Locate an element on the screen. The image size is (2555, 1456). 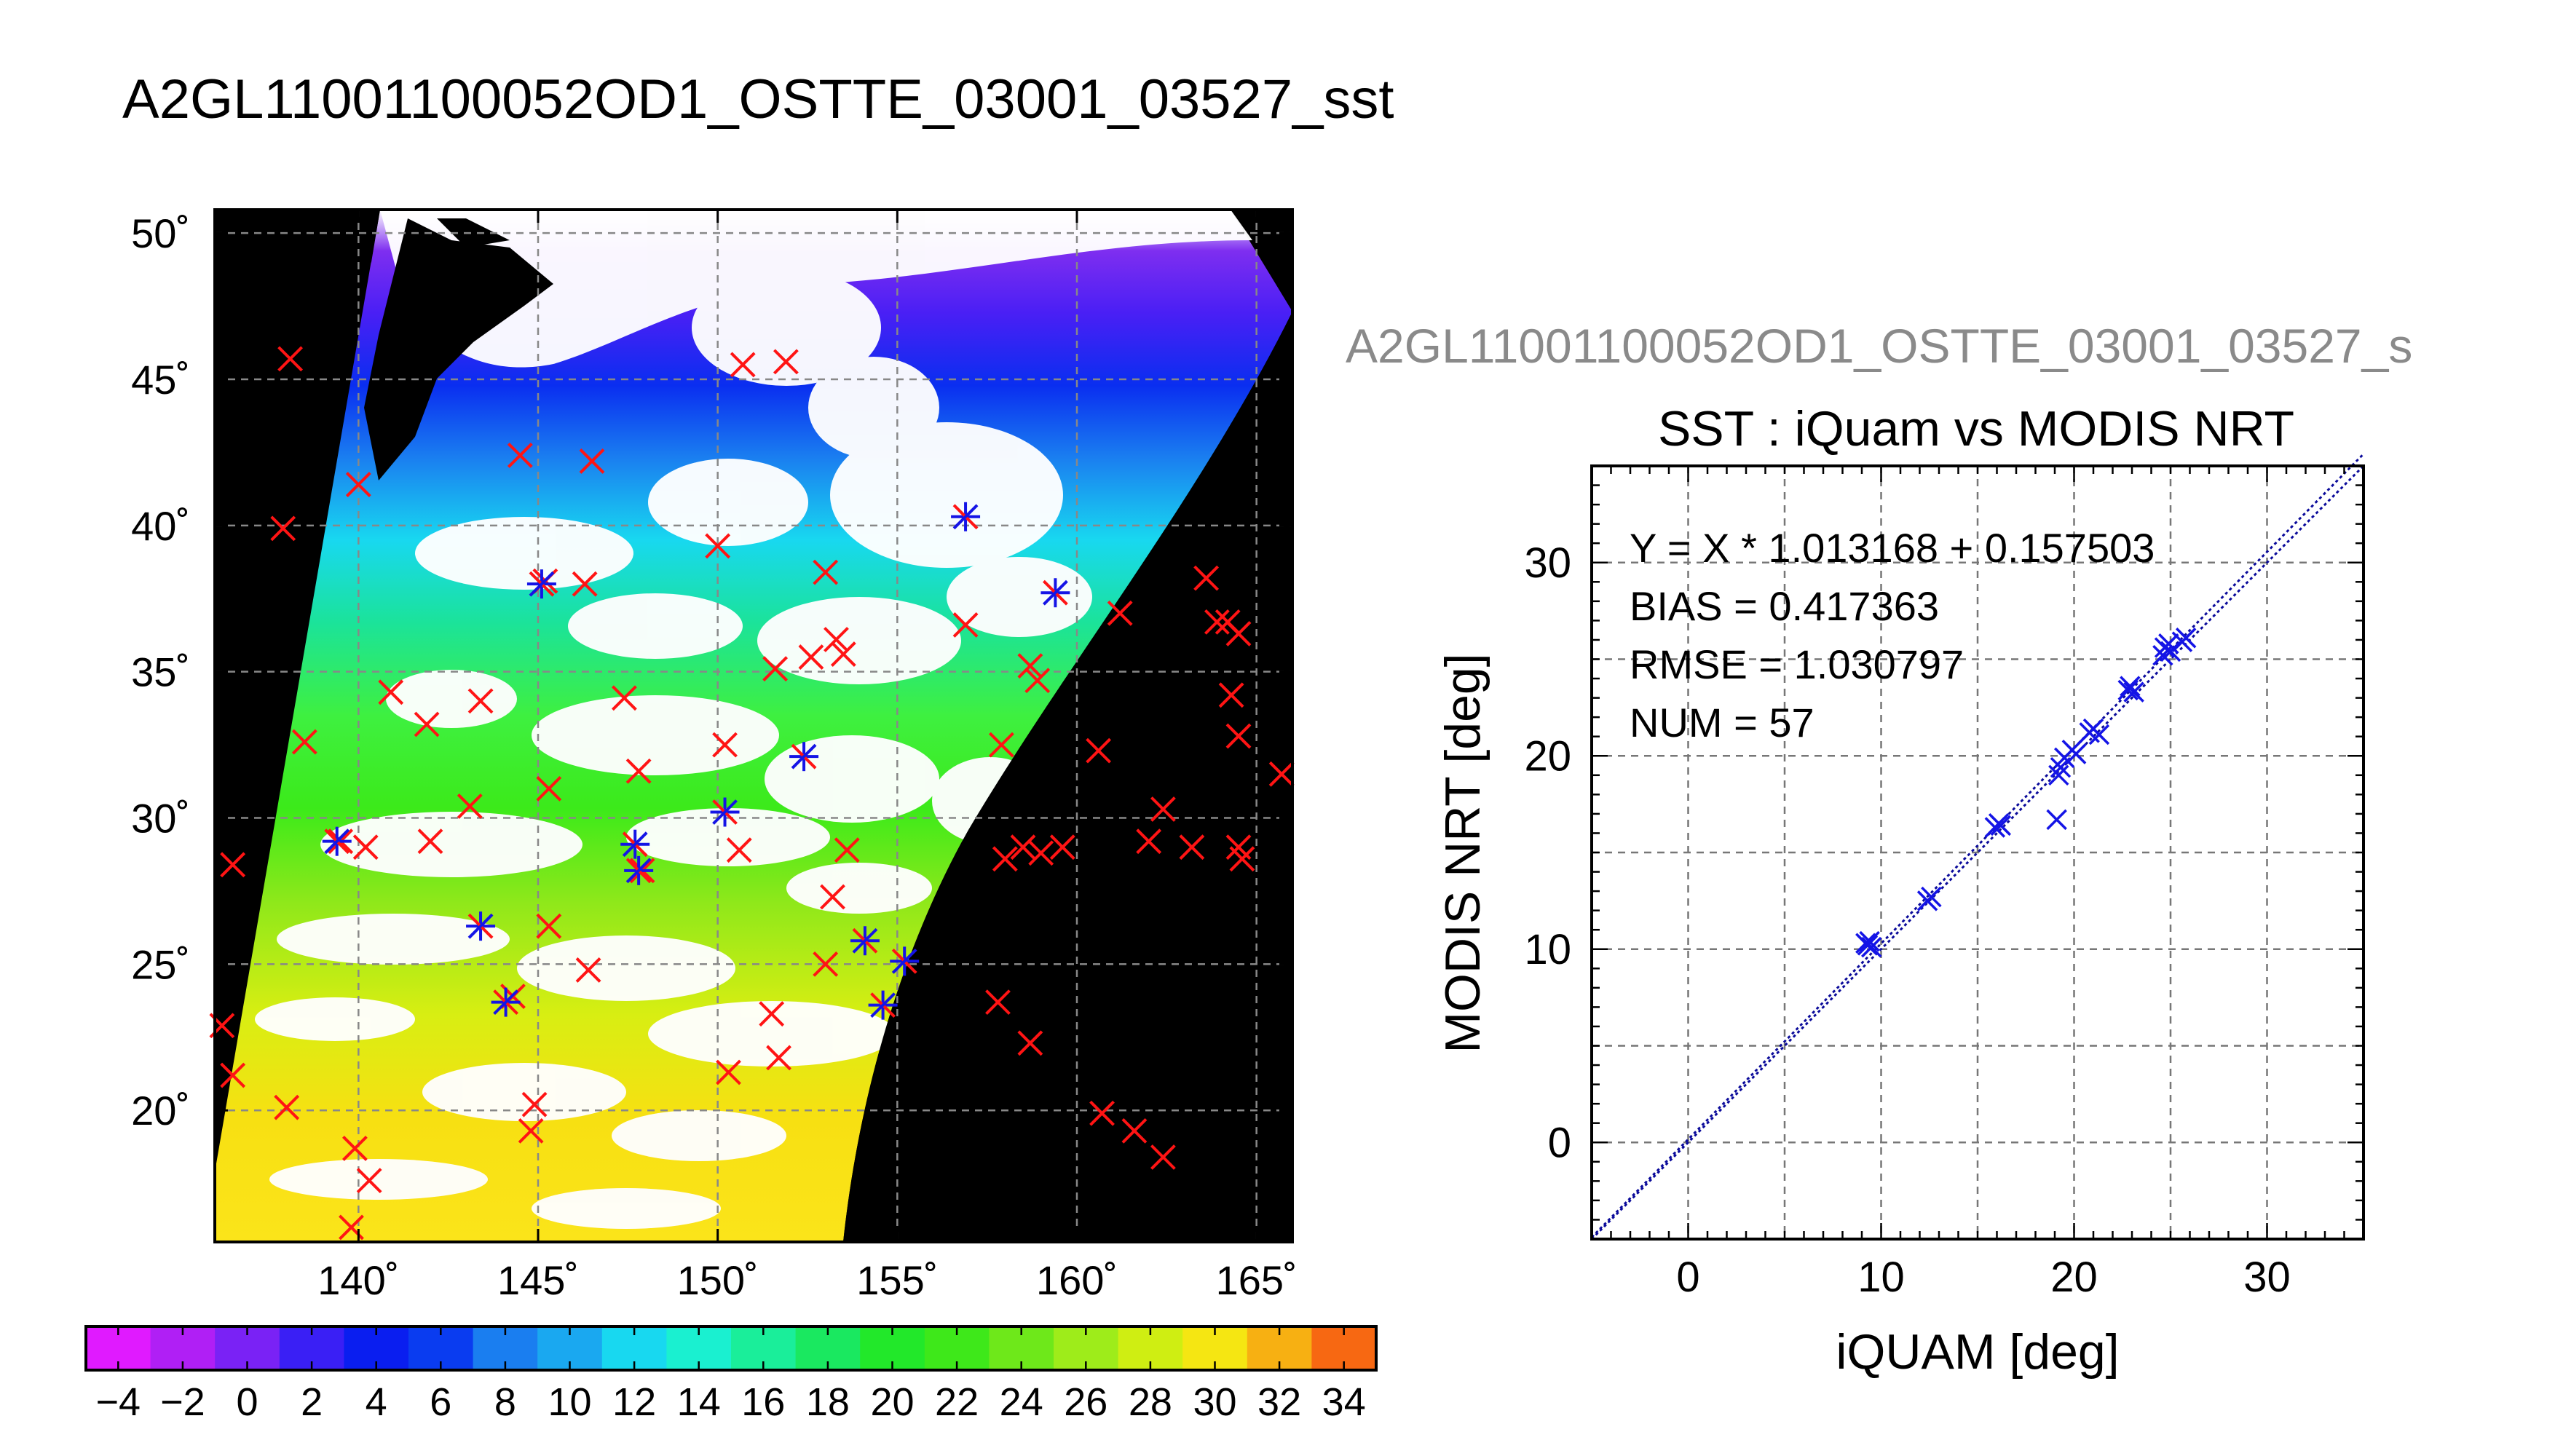
map-ytick-label: 20˚ is located at coordinates (160, 1110).